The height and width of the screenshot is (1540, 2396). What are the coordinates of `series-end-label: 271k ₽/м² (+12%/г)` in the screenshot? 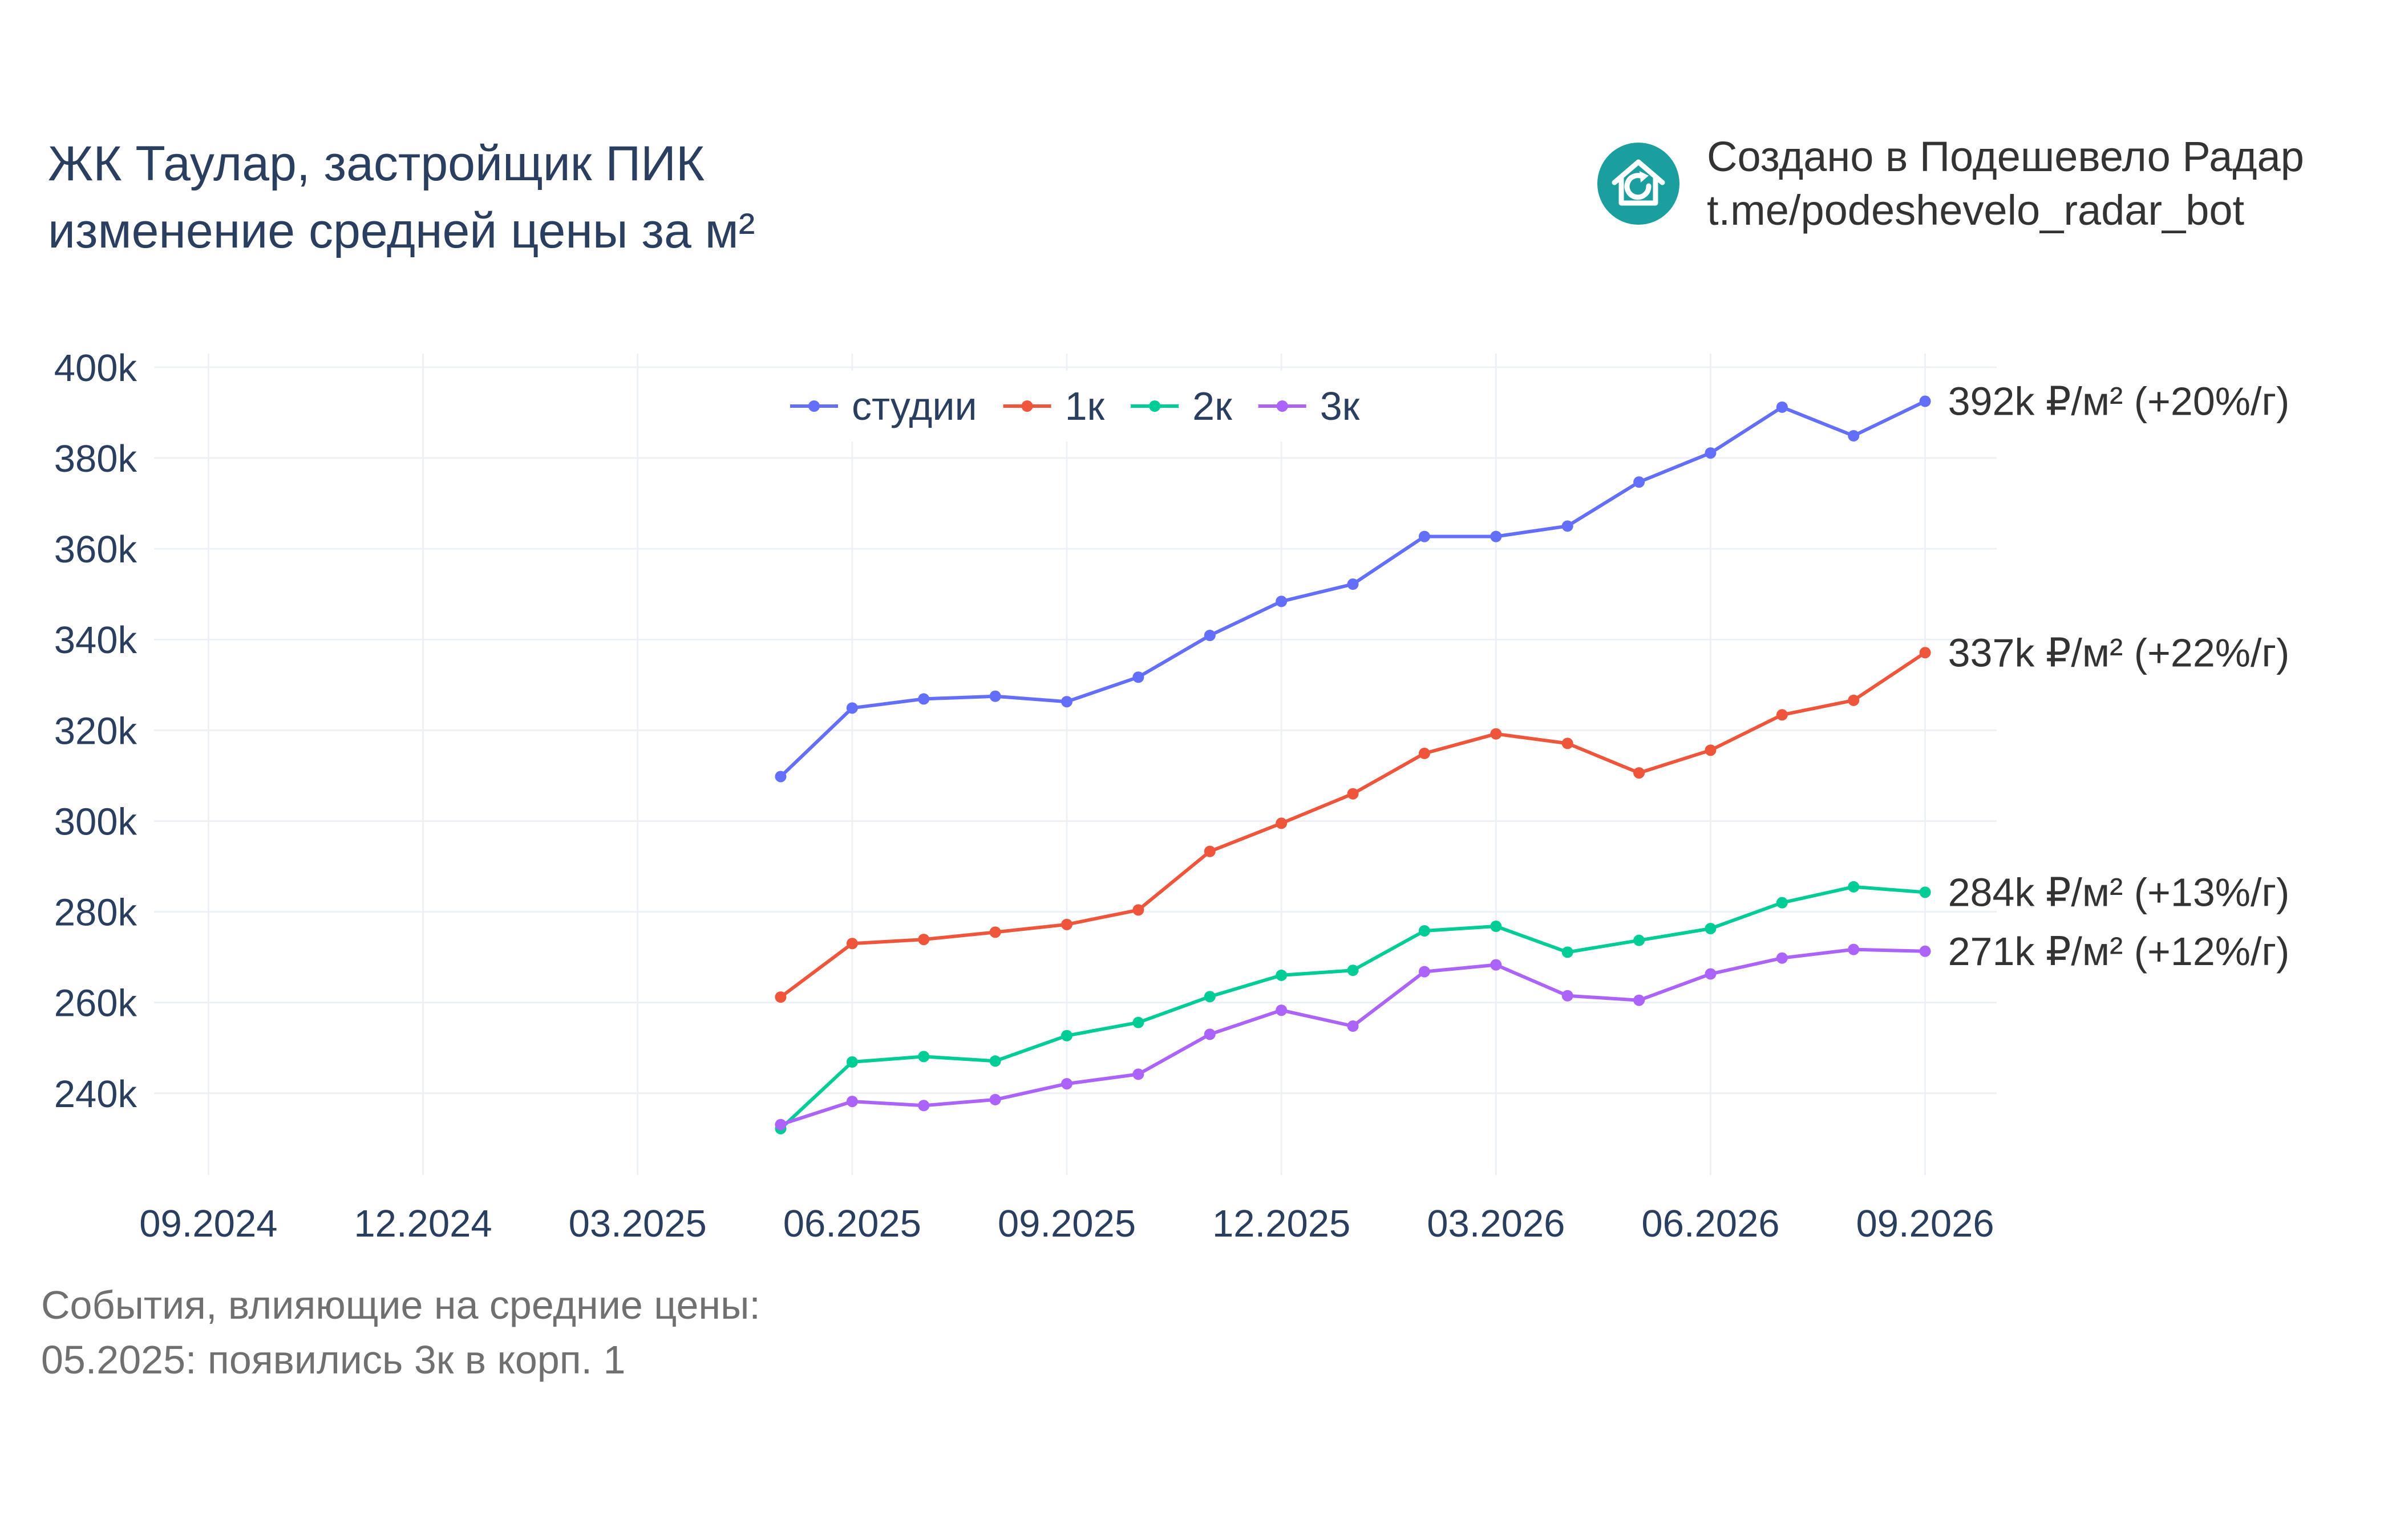 It's located at (2119, 952).